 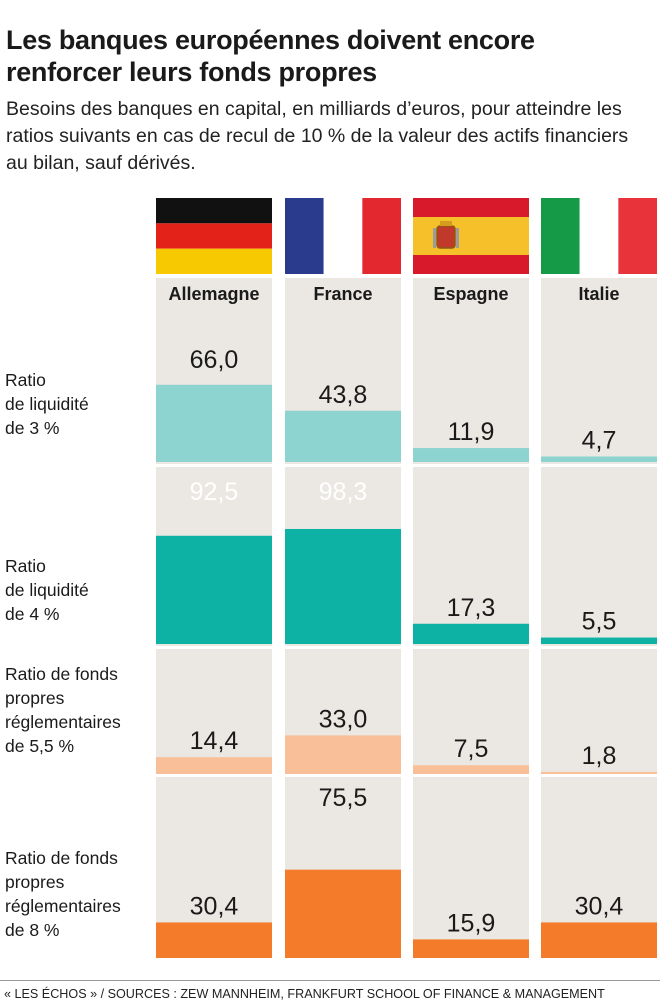 What do you see at coordinates (471, 608) in the screenshot?
I see `data-label: 17,3` at bounding box center [471, 608].